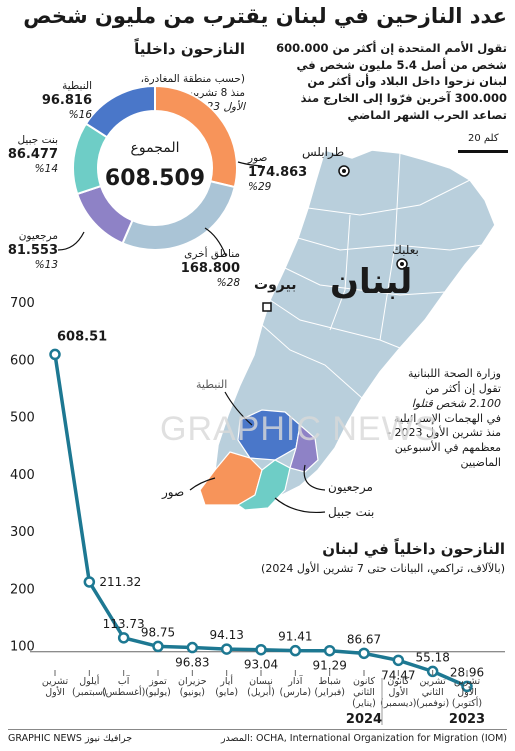 The width and height of the screenshot is (515, 751). Describe the element at coordinates (212, 384) in the screenshot. I see `district-label-nabatieh: النبطية` at that location.